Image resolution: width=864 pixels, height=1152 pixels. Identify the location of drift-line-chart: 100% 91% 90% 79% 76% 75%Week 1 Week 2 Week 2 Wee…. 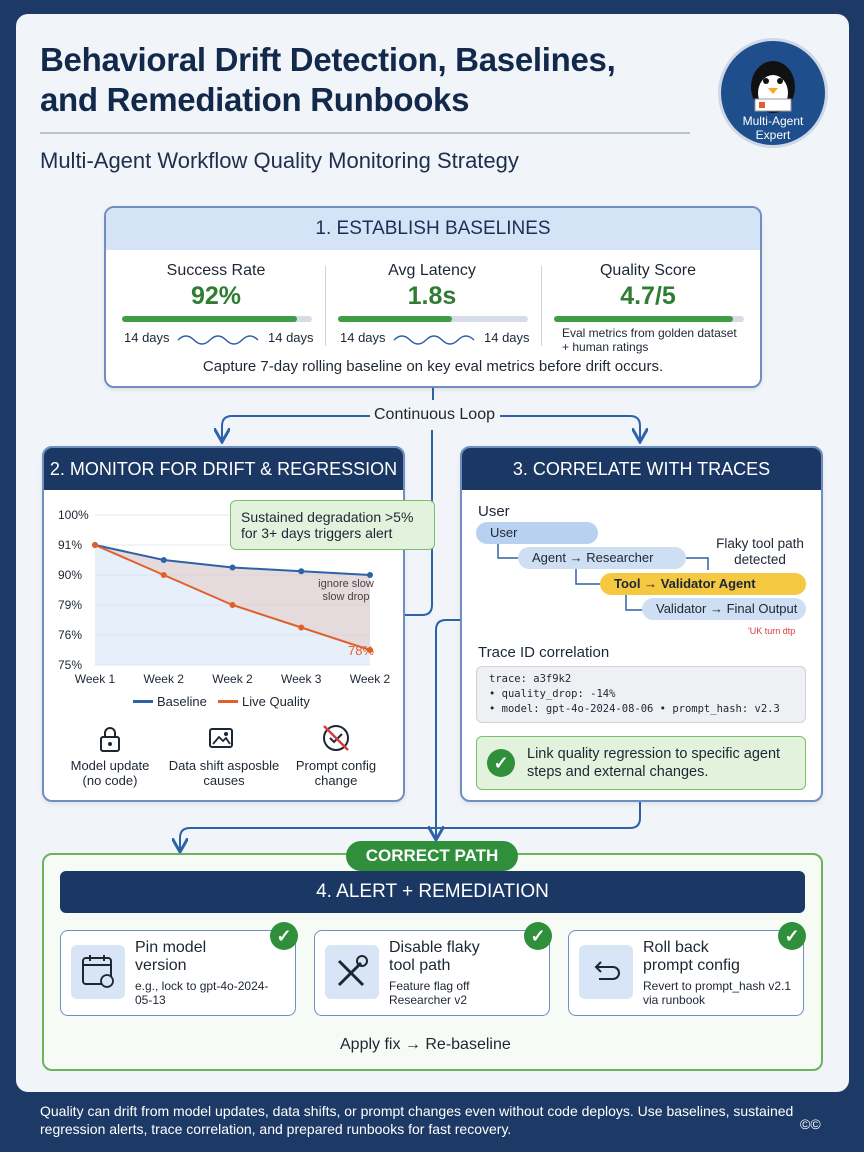
(224, 597).